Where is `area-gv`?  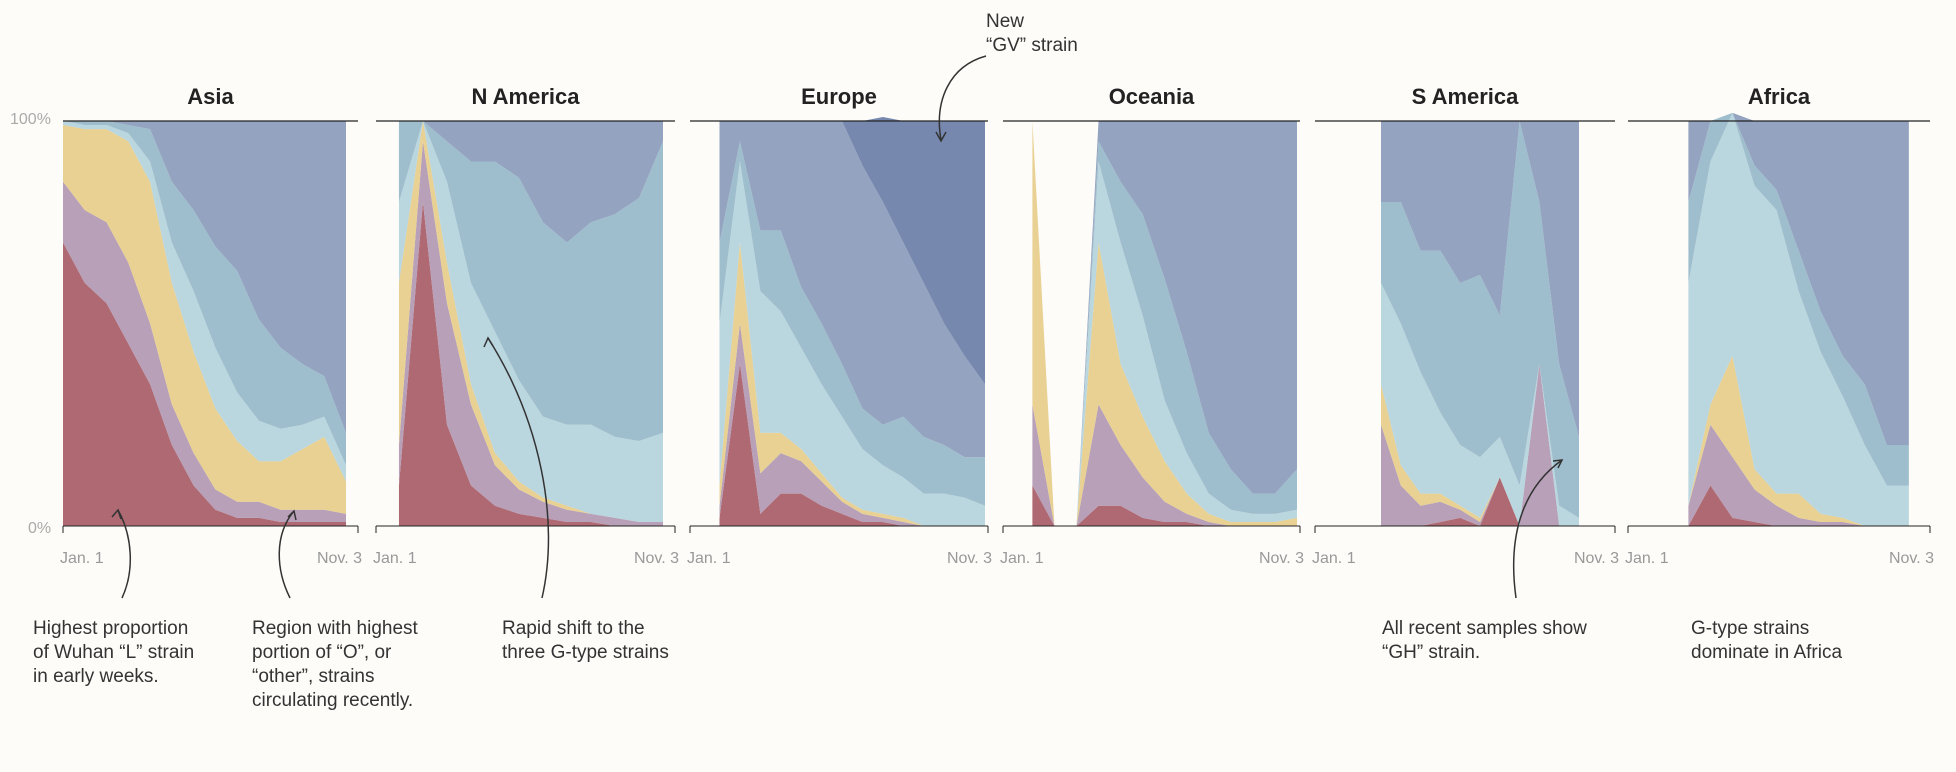 area-gv is located at coordinates (852, 250).